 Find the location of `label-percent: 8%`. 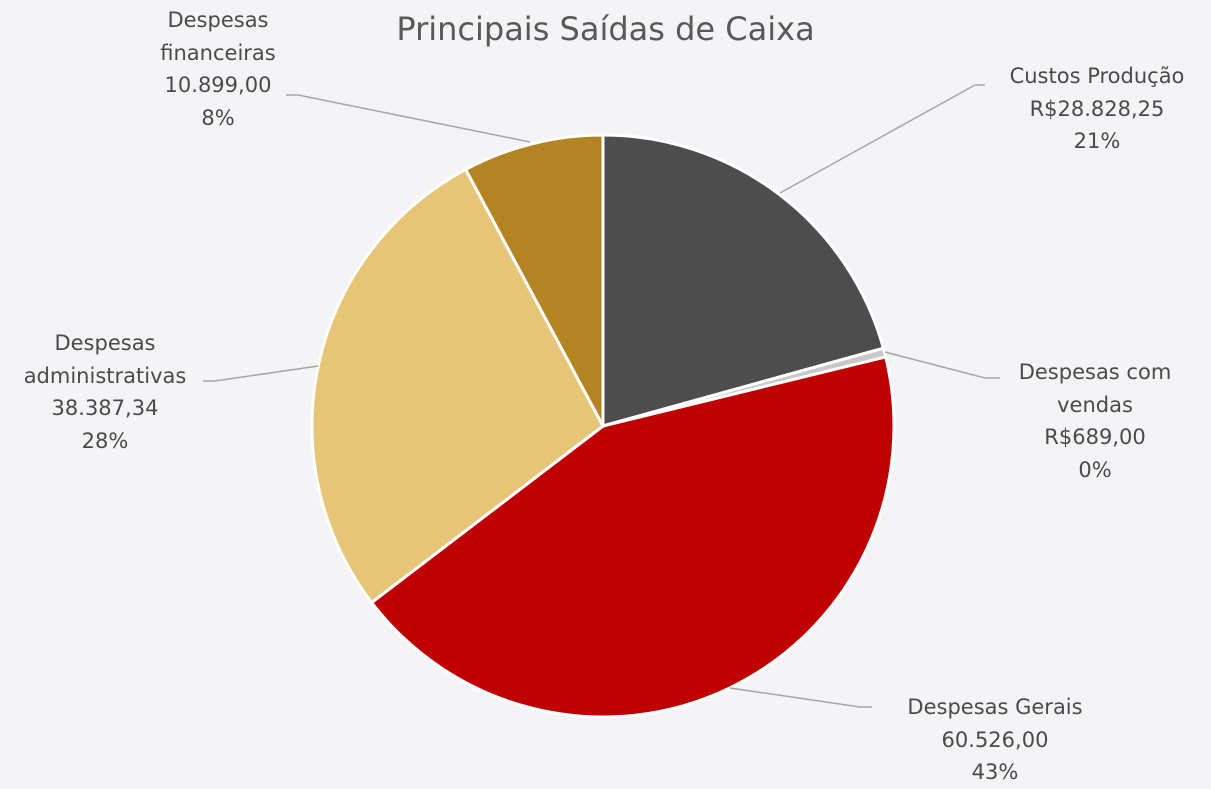

label-percent: 8% is located at coordinates (218, 117).